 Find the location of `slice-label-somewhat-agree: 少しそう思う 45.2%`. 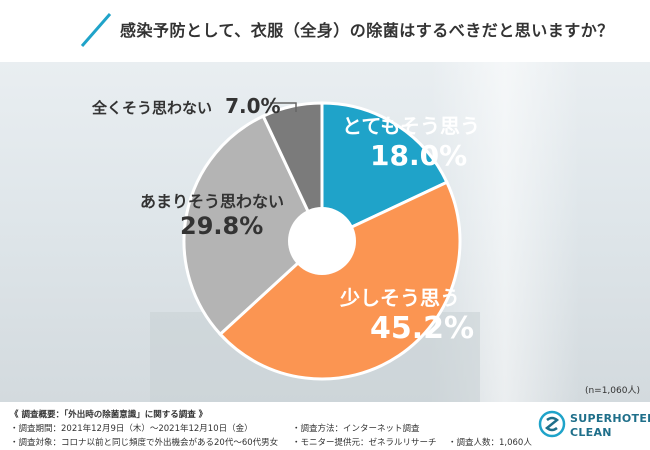

slice-label-somewhat-agree: 少しそう思う 45.2% is located at coordinates (407, 314).